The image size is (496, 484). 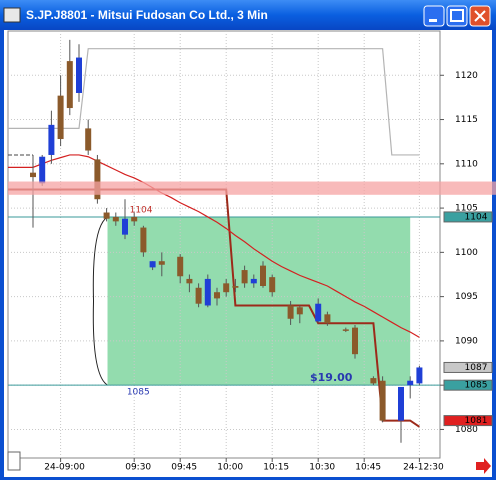 What do you see at coordinates (466, 253) in the screenshot?
I see `y-tick-label: 1100` at bounding box center [466, 253].